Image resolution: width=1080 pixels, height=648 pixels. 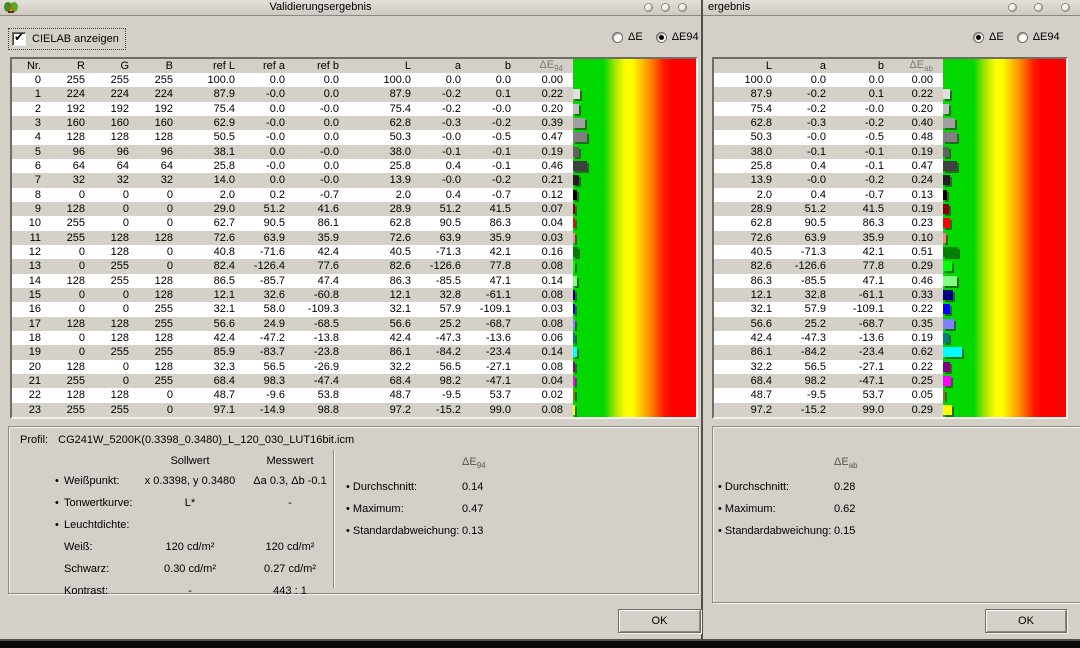 I want to click on table-row: 82.6 -126.6 77.8 0.29, so click(x=828, y=266).